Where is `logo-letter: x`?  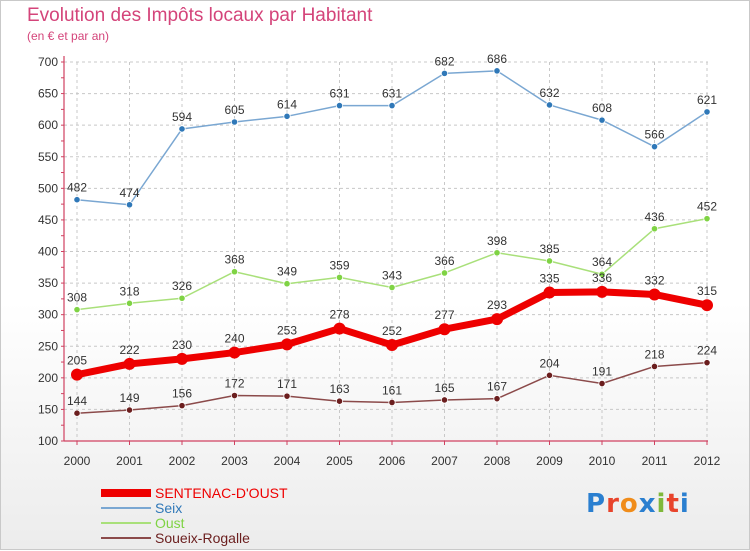
logo-letter: x is located at coordinates (647, 504).